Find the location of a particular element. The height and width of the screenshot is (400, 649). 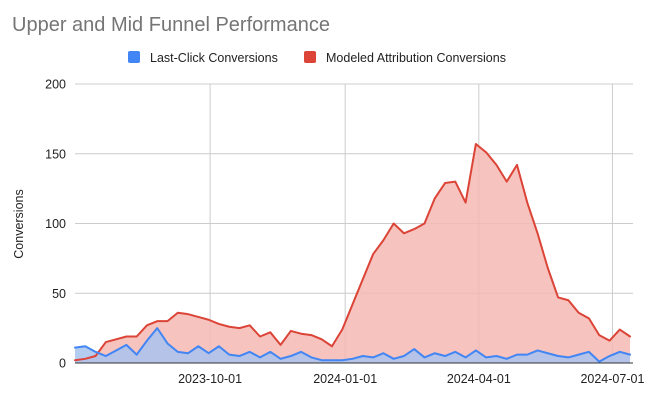

x-tick-labels: 2023-10-01 2024-01-01 2024-04-01 2024-07-01 is located at coordinates (411, 379).